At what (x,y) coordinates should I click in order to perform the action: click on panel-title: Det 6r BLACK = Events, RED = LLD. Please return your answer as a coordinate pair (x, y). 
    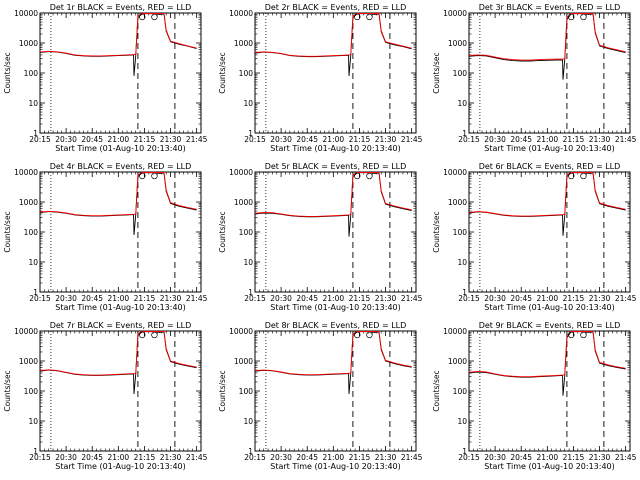
    Looking at the image, I should click on (550, 166).